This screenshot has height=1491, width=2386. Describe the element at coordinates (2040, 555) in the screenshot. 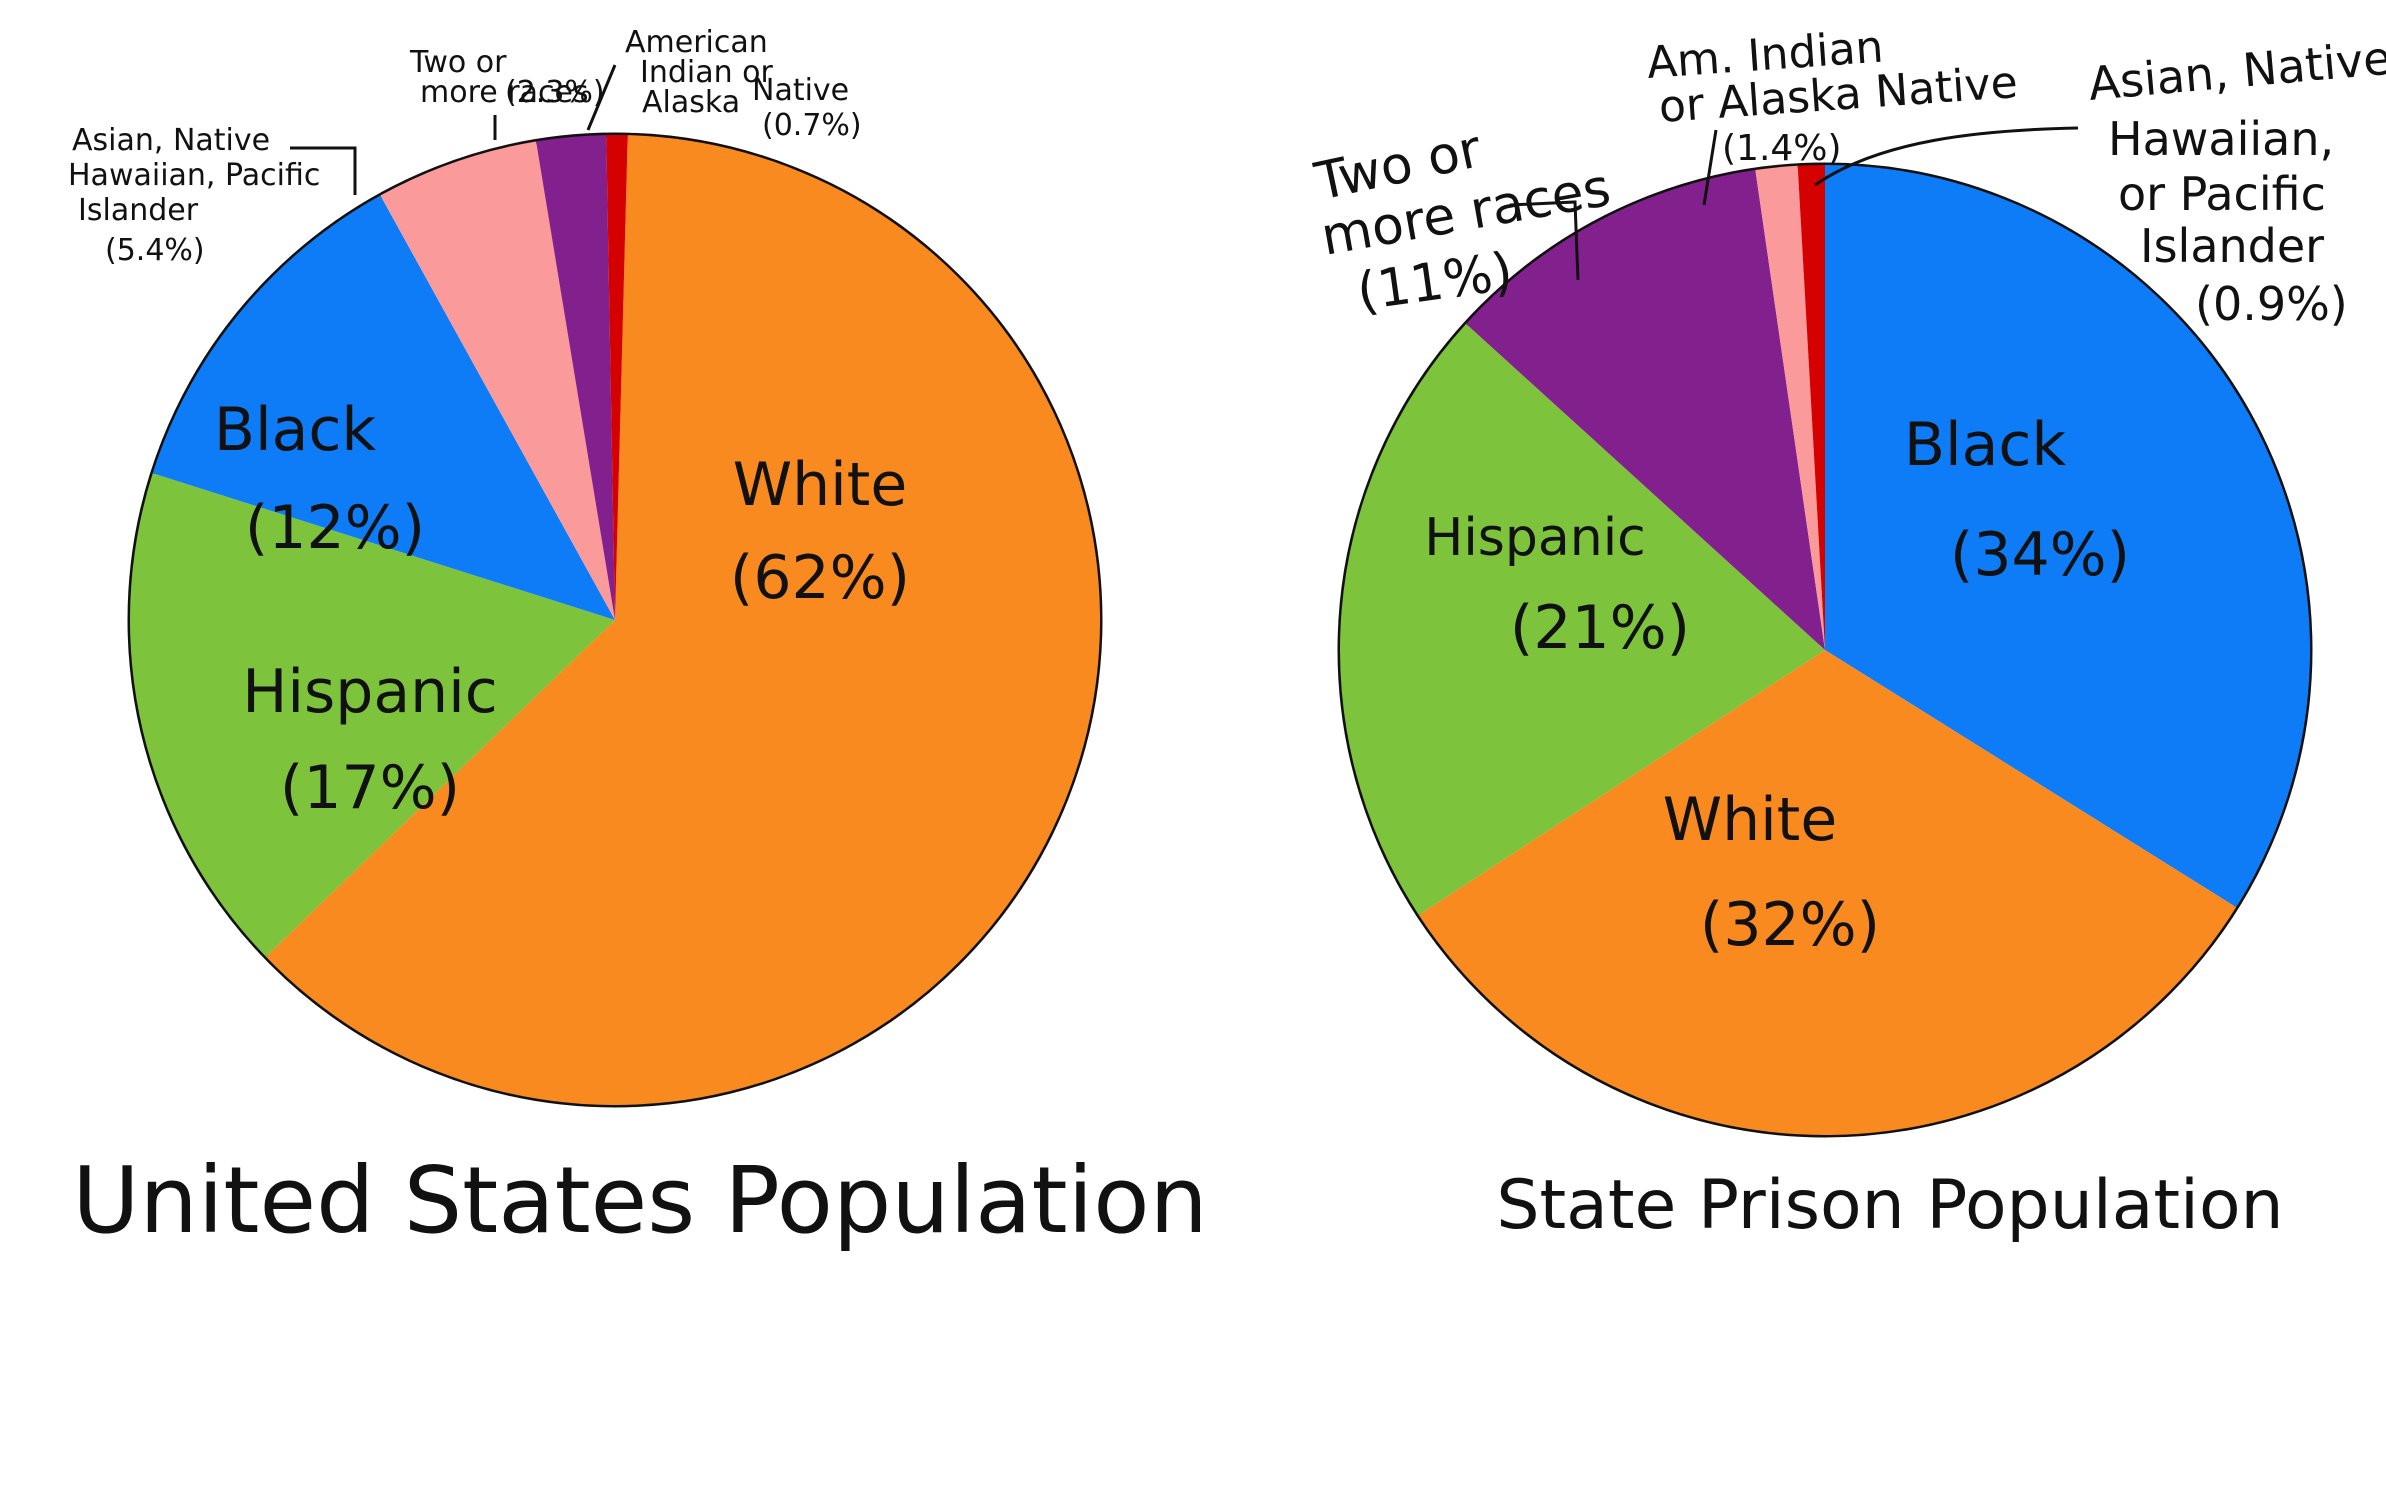

I see `prison-value-black: (34%)` at that location.